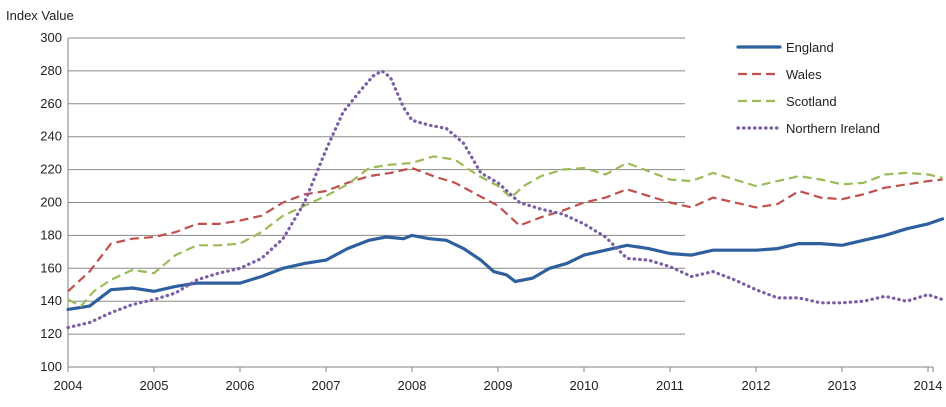 Image resolution: width=946 pixels, height=407 pixels. What do you see at coordinates (51, 169) in the screenshot?
I see `y-tick-label-220: 220` at bounding box center [51, 169].